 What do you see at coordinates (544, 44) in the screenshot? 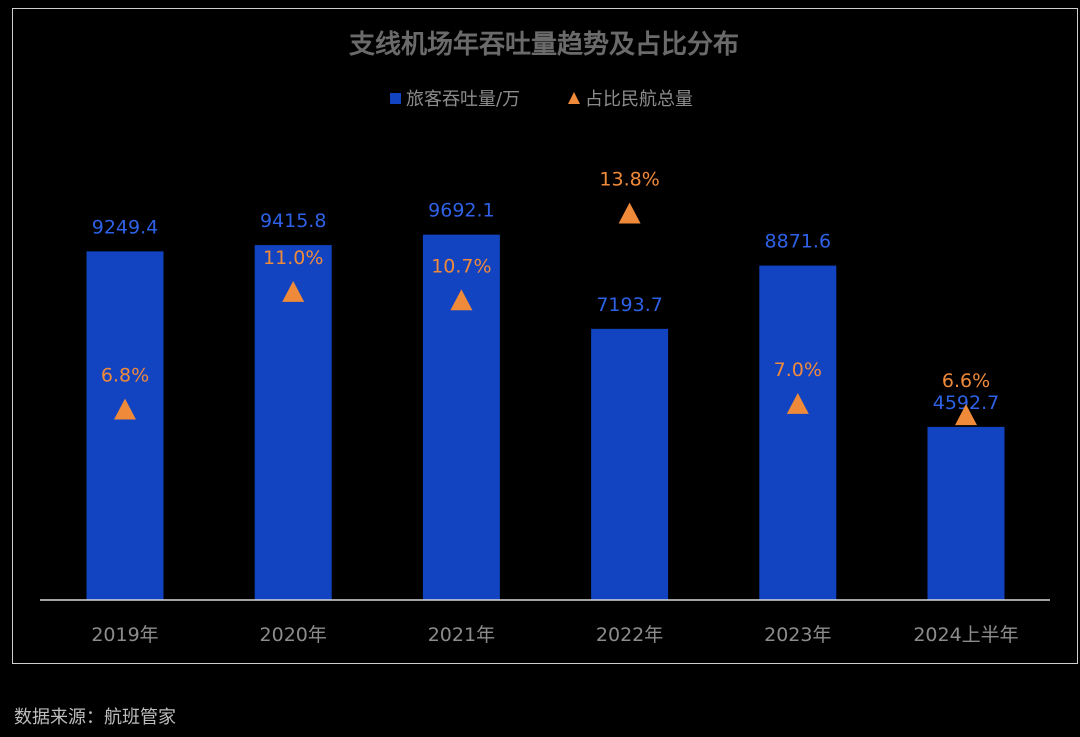
I see `chart-title: 支线机场年吞吐量趋势及占比分布` at bounding box center [544, 44].